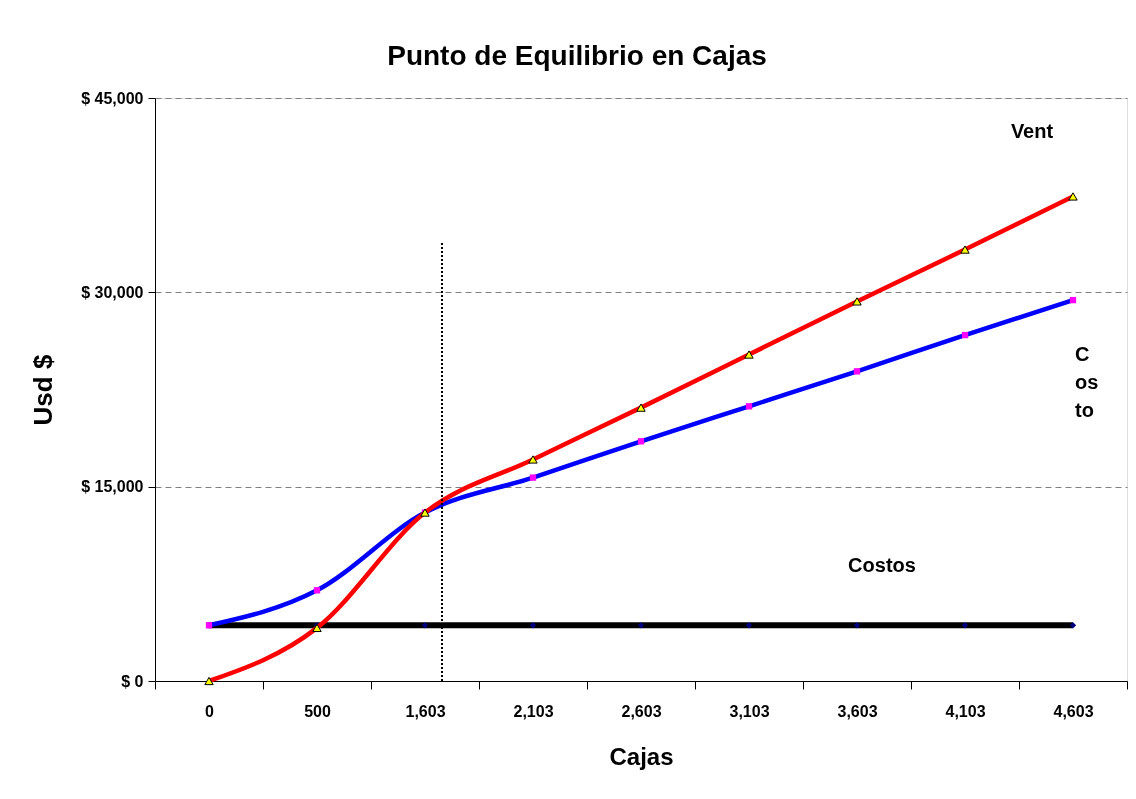 The height and width of the screenshot is (799, 1136). Describe the element at coordinates (42, 390) in the screenshot. I see `y-axis-title: Usd $` at that location.